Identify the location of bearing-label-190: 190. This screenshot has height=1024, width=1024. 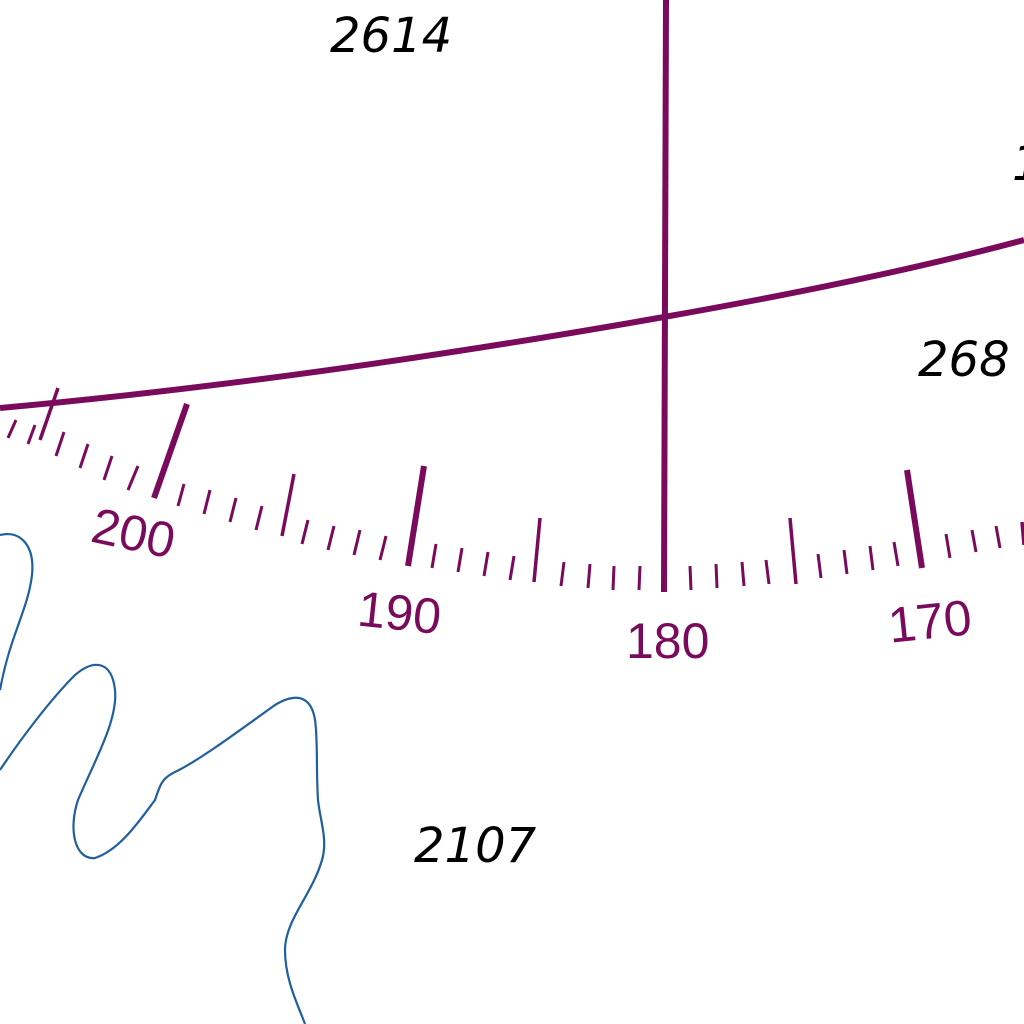
(399, 613).